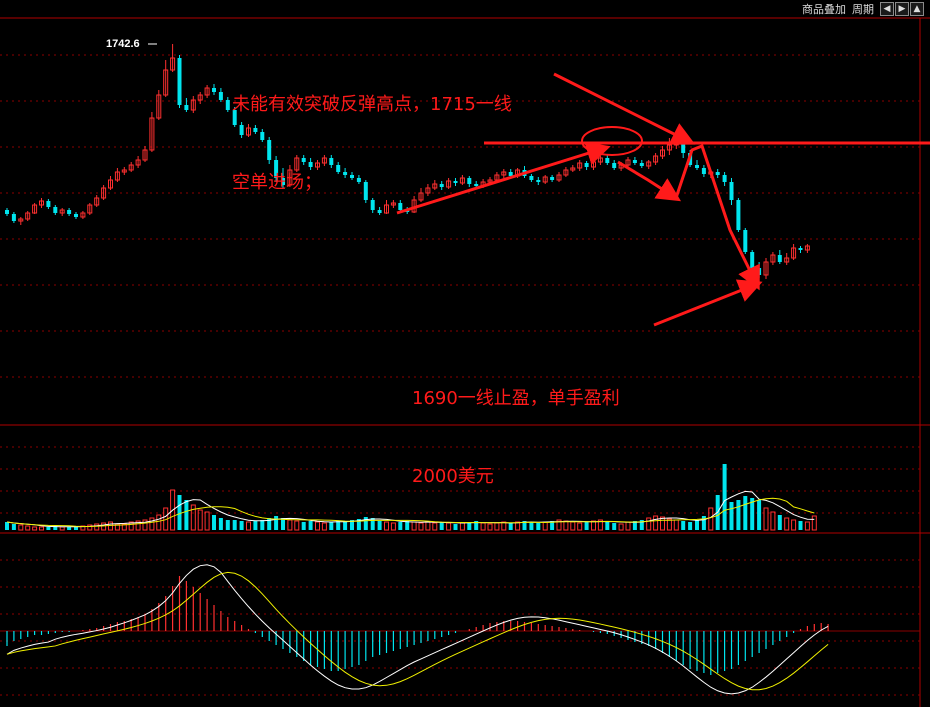  I want to click on nav-buttons: ◀ ▶ ▲, so click(902, 9).